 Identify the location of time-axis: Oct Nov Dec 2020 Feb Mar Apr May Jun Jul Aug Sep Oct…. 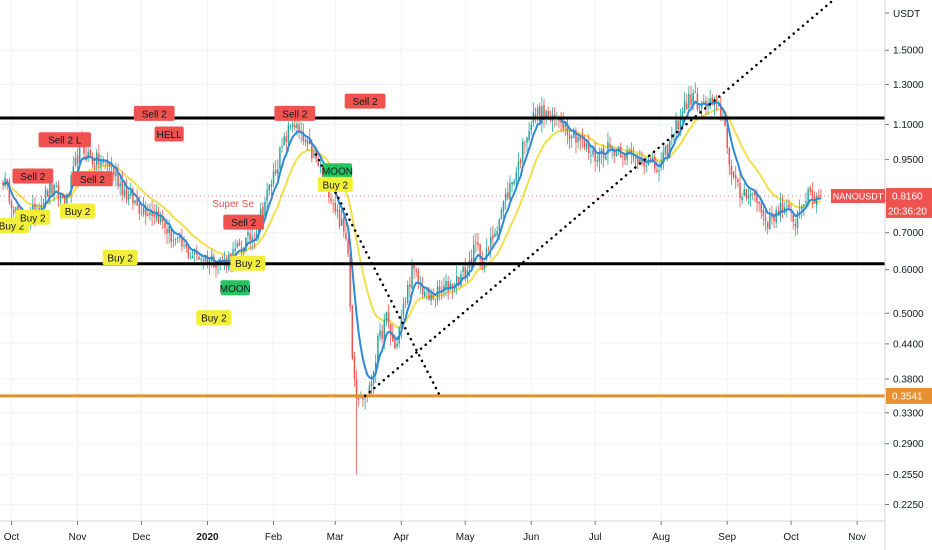
(435, 532).